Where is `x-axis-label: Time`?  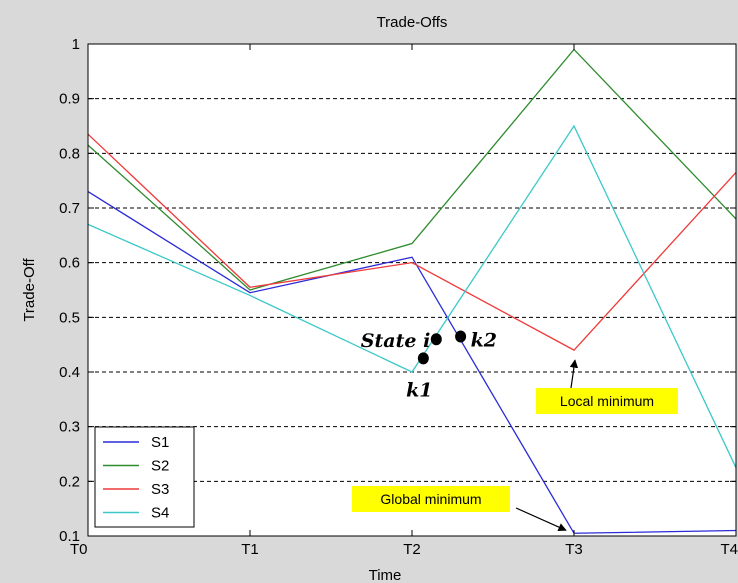
x-axis-label: Time is located at coordinates (385, 575).